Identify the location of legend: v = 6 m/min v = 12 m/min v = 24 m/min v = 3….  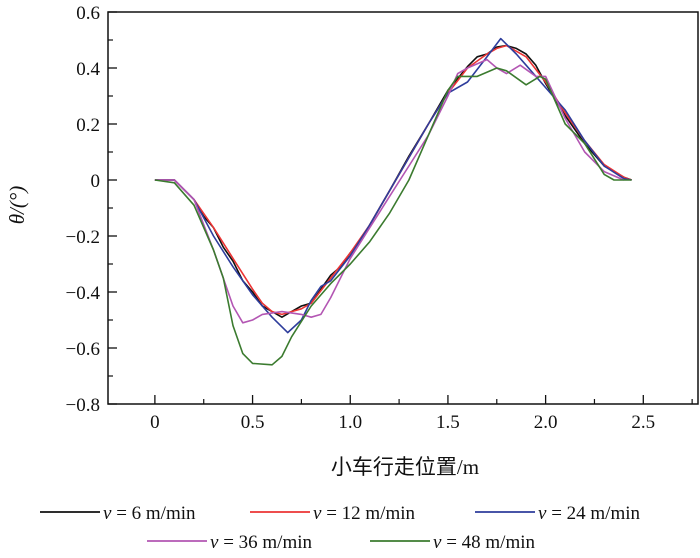
(340, 528).